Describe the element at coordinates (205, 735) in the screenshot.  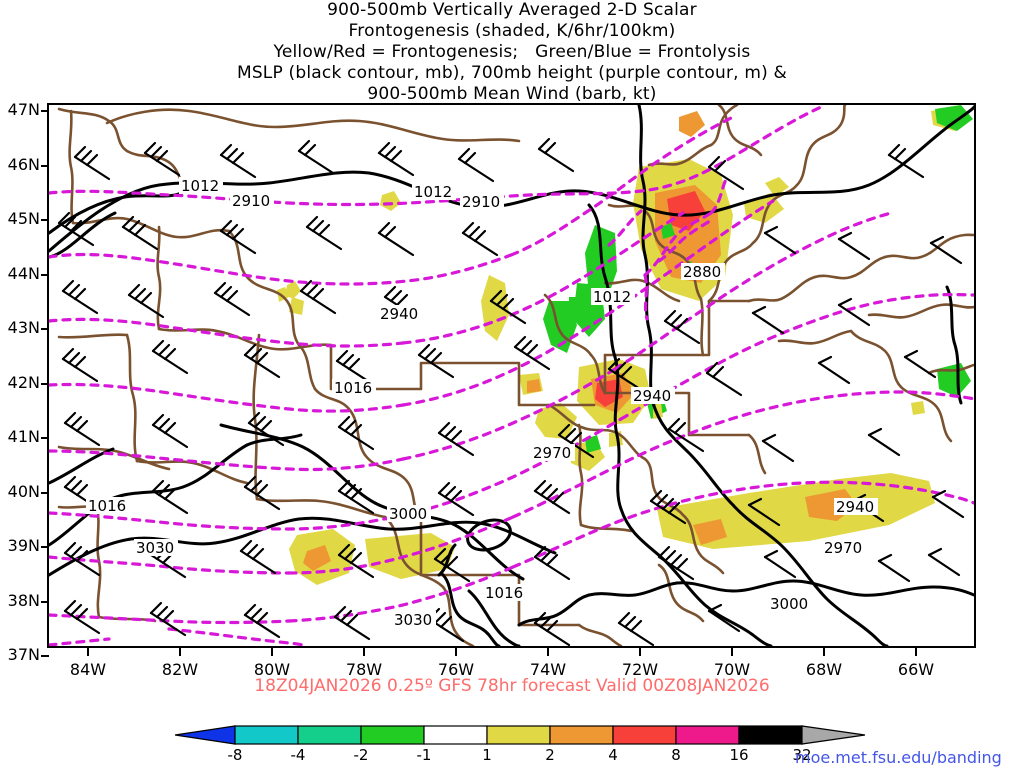
I see `colorbar-under-arrow` at that location.